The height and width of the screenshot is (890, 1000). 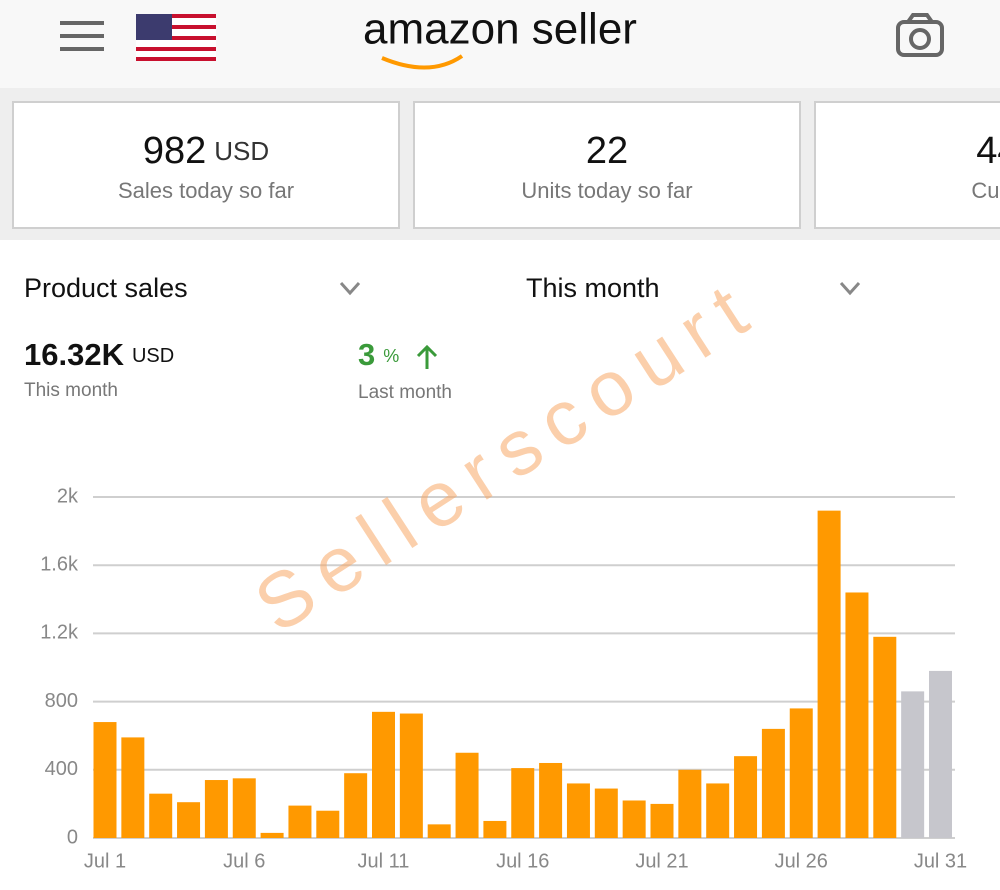 I want to click on card-number: 440, so click(x=988, y=151).